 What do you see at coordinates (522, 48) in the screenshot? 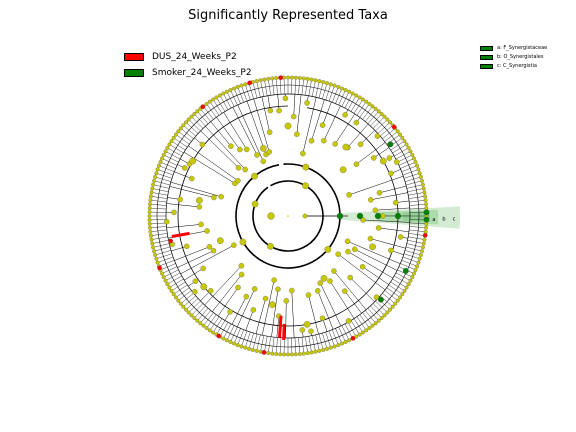
I see `legend-label-a: a: F_Synergistaceae` at bounding box center [522, 48].